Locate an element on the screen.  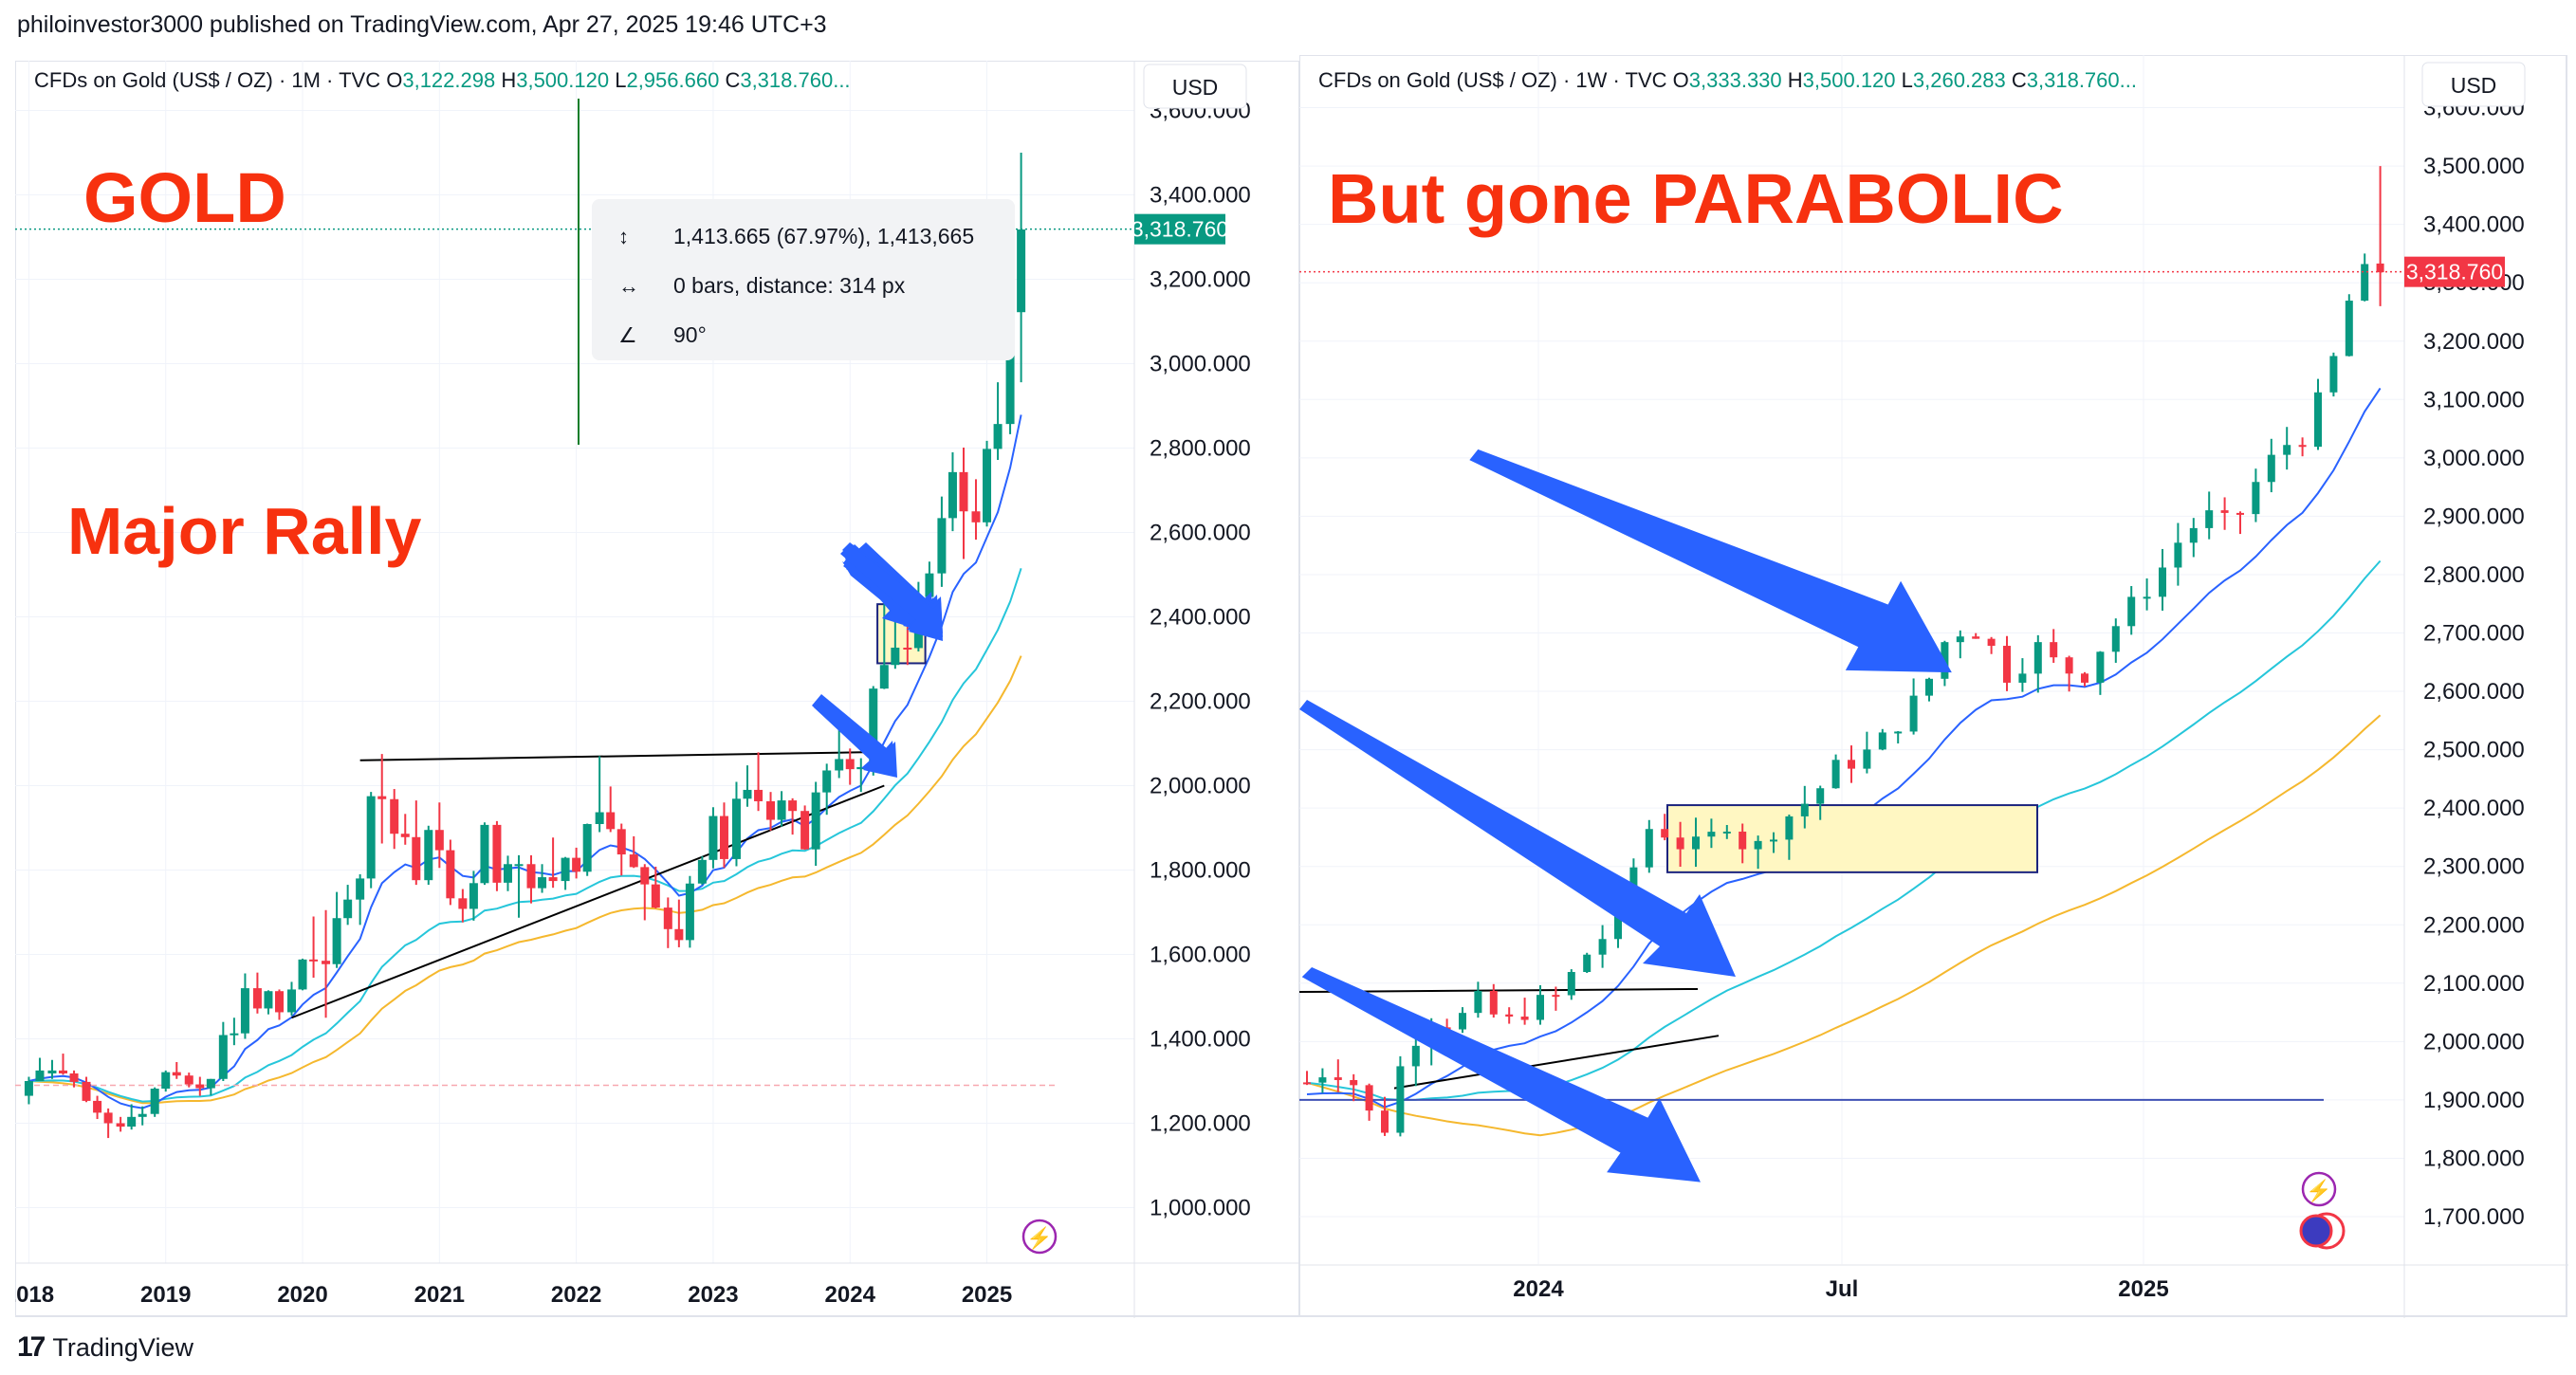
us-flag-icon is located at coordinates (2316, 1231).